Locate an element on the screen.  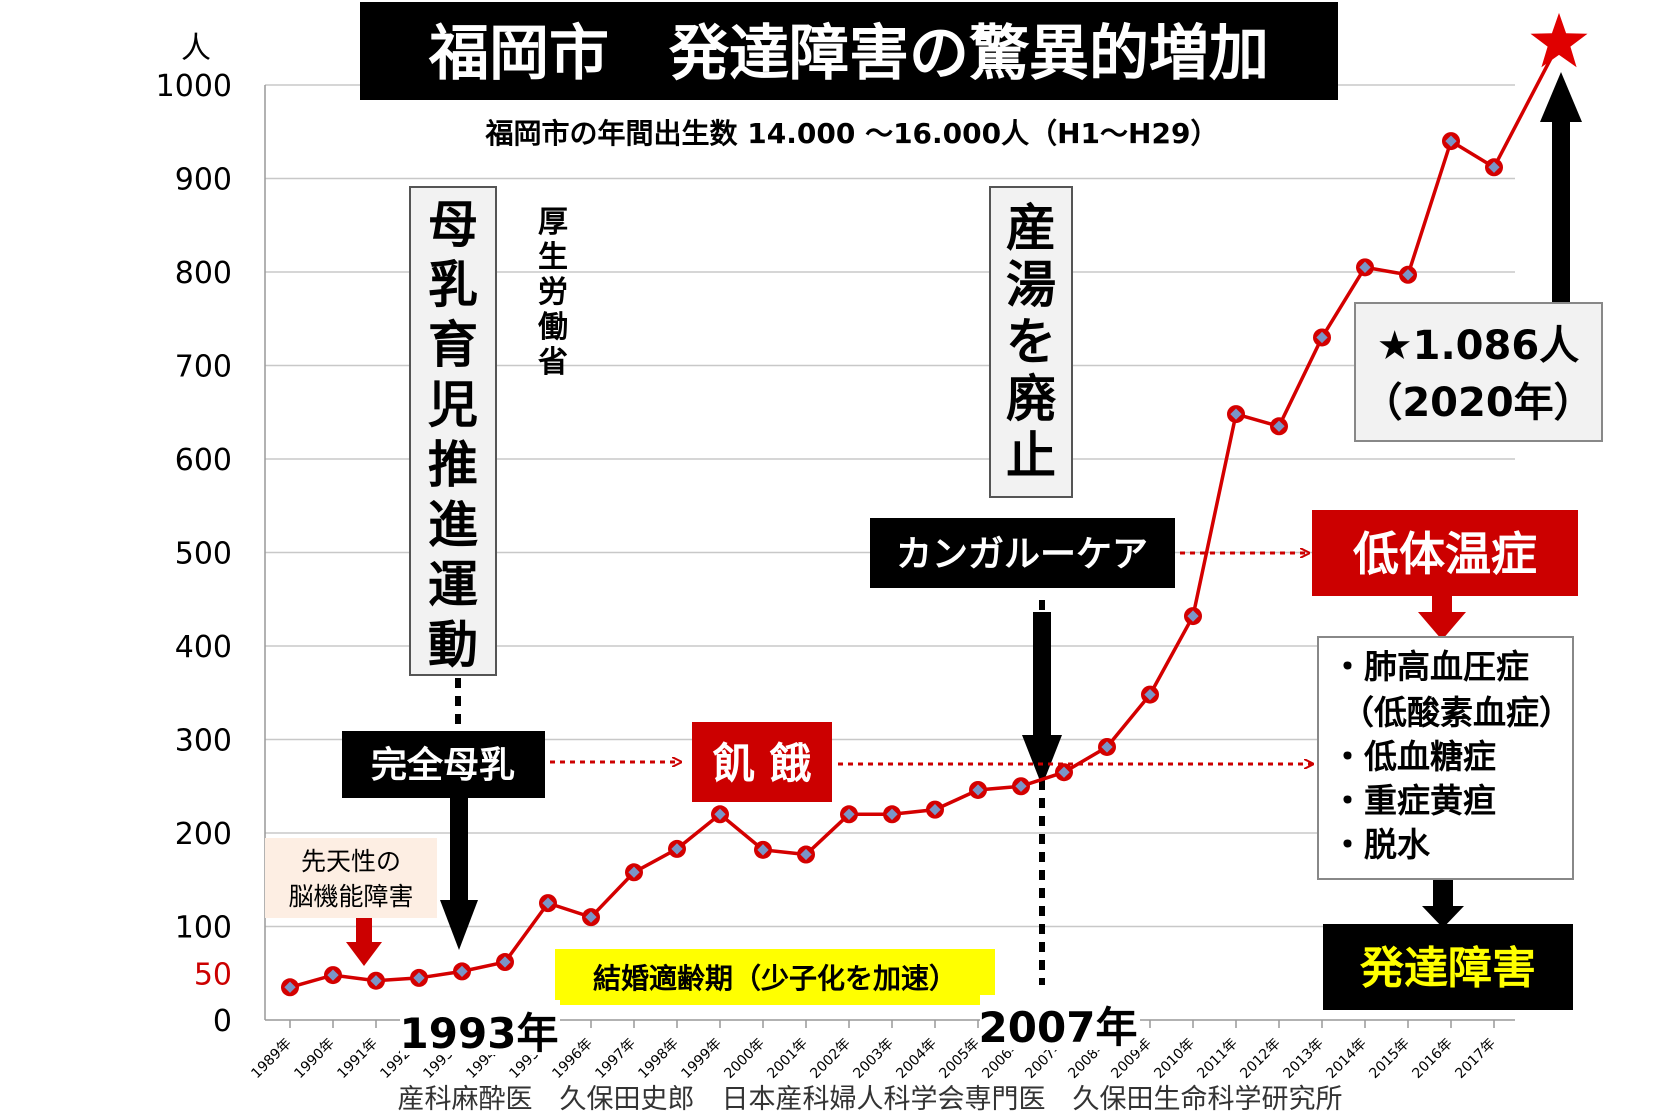
breastfeeding-campaign-box is located at coordinates (453, 431).